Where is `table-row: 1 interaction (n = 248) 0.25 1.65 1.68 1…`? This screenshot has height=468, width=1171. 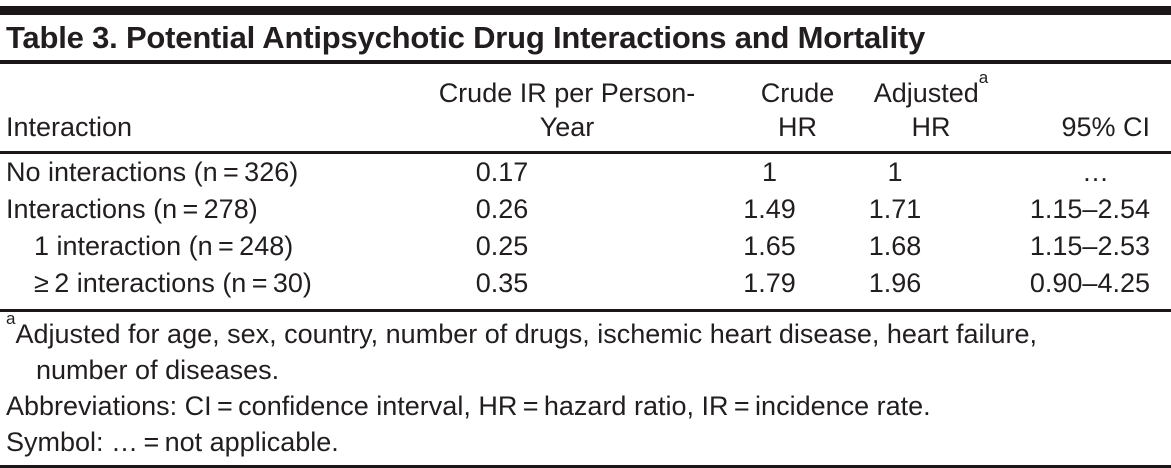
table-row: 1 interaction (n = 248) 0.25 1.65 1.68 1… is located at coordinates (585, 246).